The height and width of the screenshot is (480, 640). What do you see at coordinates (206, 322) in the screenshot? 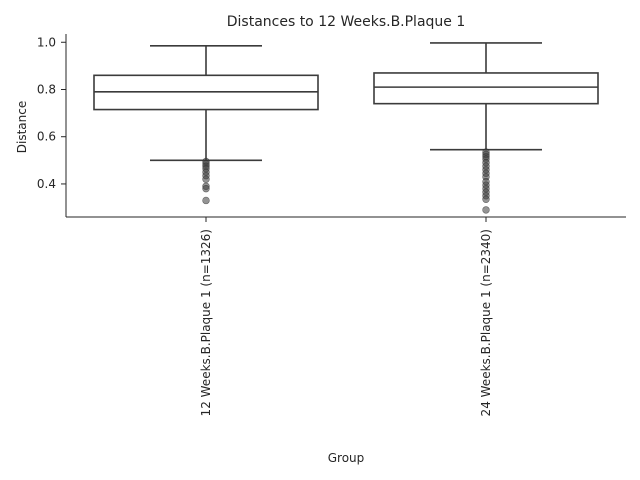
I see `x-tick-label: 12 Weeks.B.Plaque 1 (n=1326)` at bounding box center [206, 322].